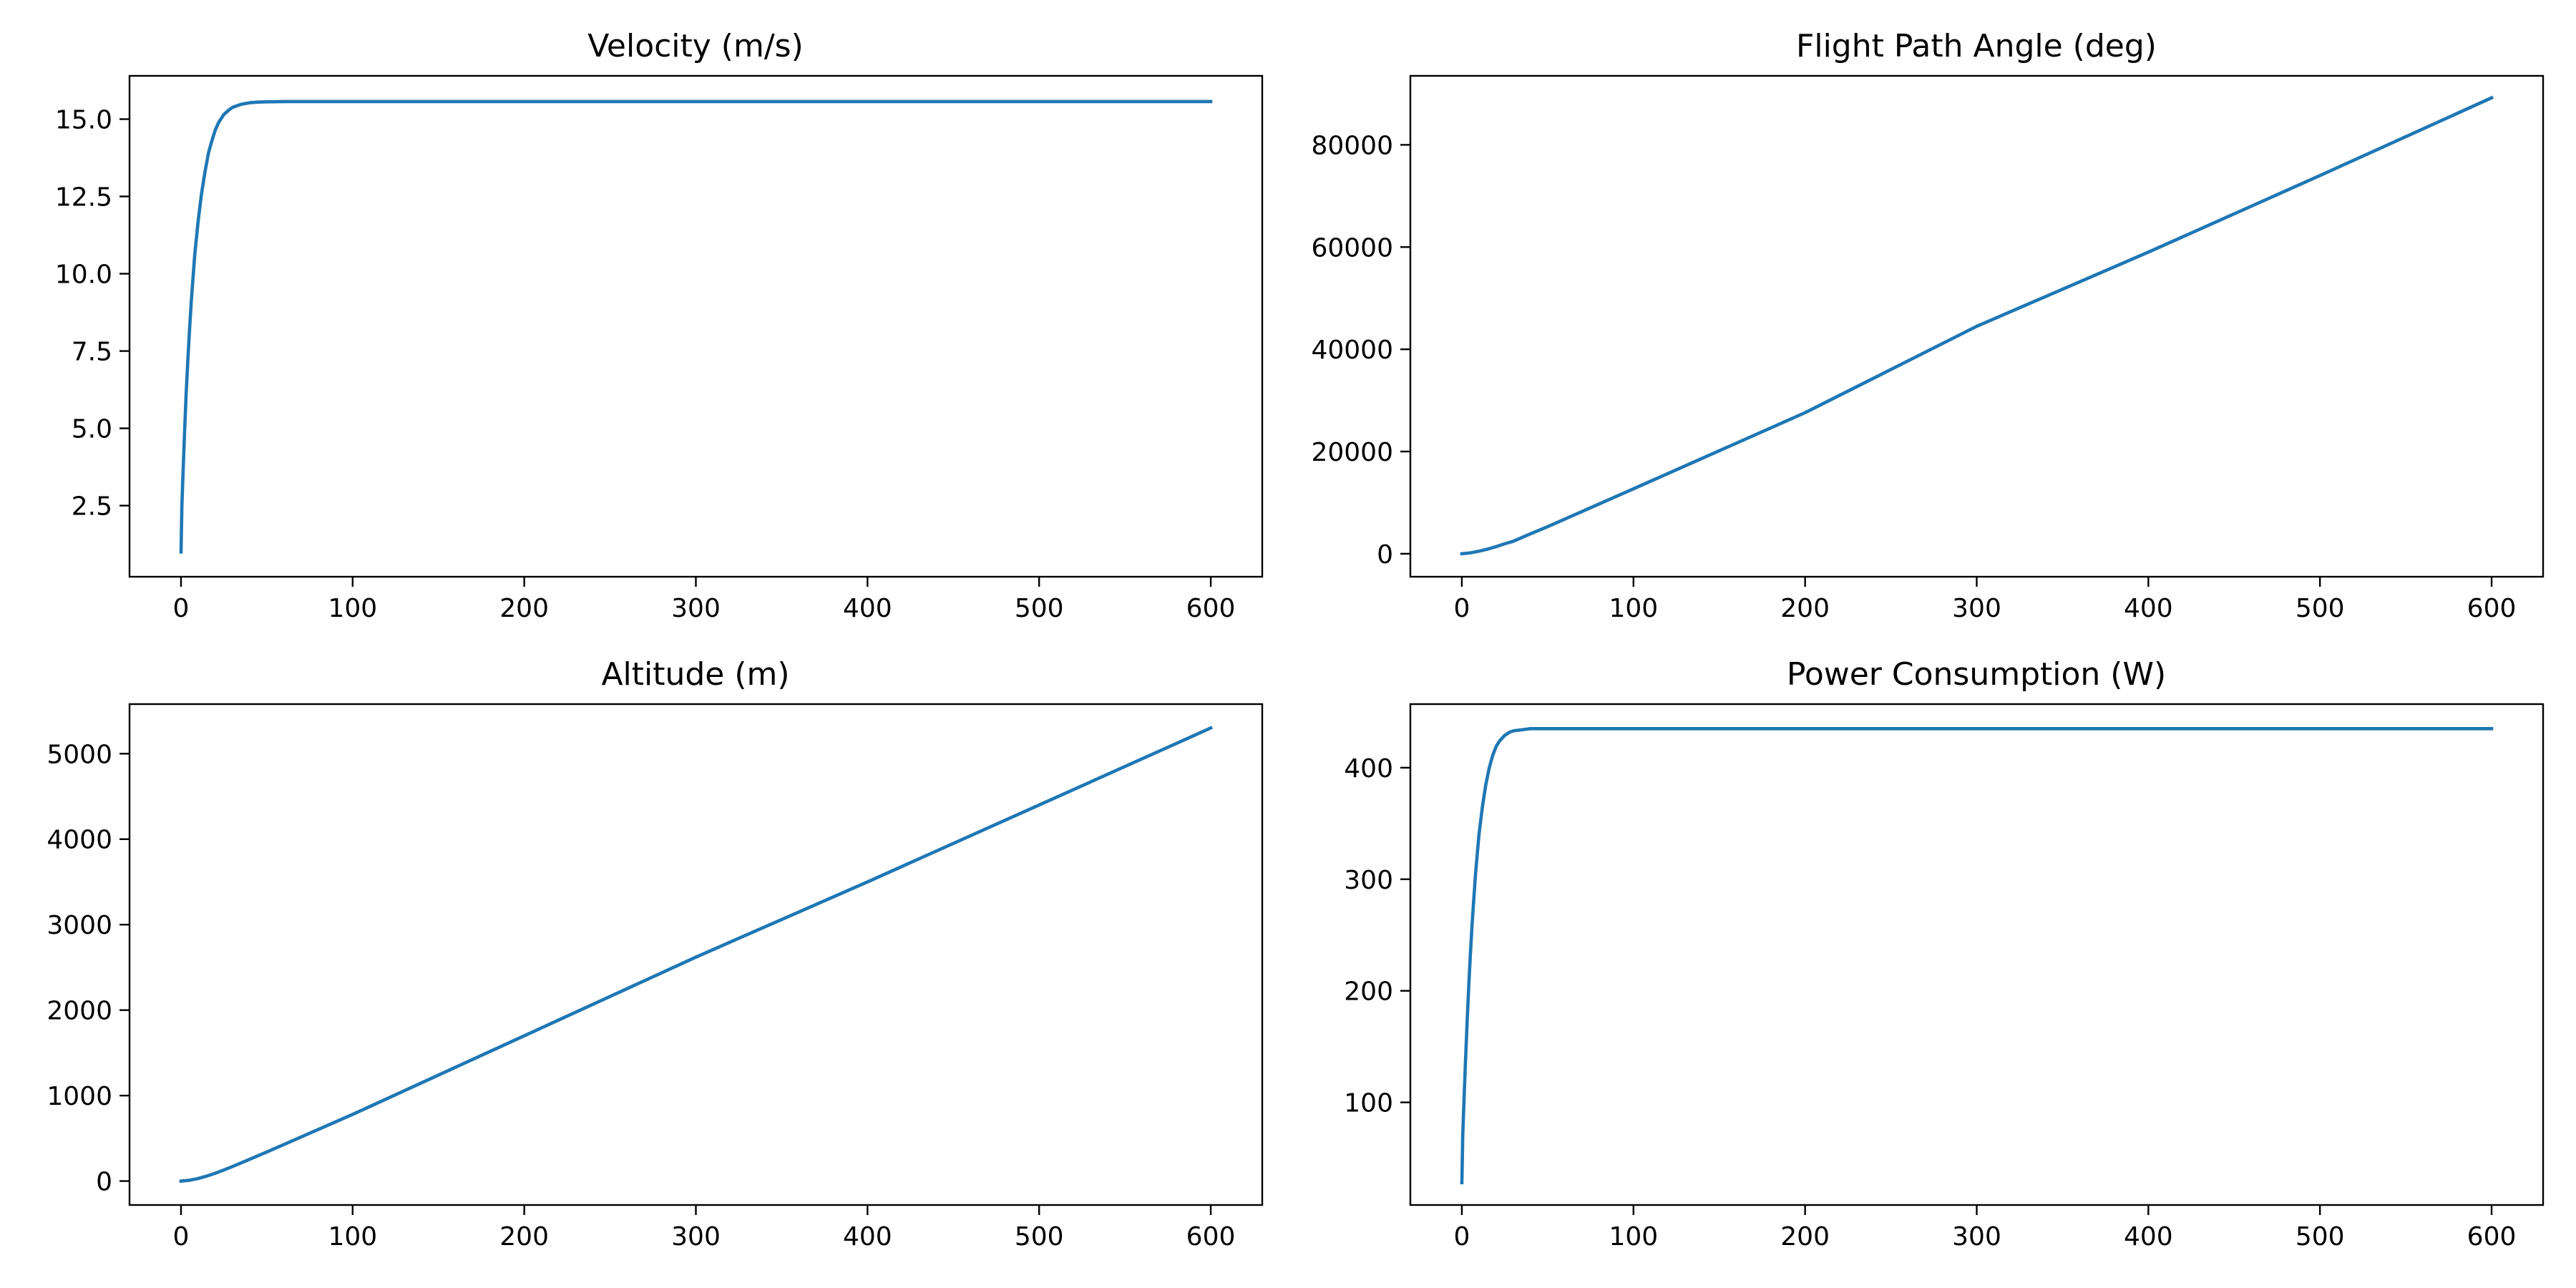 The height and width of the screenshot is (1288, 2576). What do you see at coordinates (83, 120) in the screenshot?
I see `y-tick-label: 15.0` at bounding box center [83, 120].